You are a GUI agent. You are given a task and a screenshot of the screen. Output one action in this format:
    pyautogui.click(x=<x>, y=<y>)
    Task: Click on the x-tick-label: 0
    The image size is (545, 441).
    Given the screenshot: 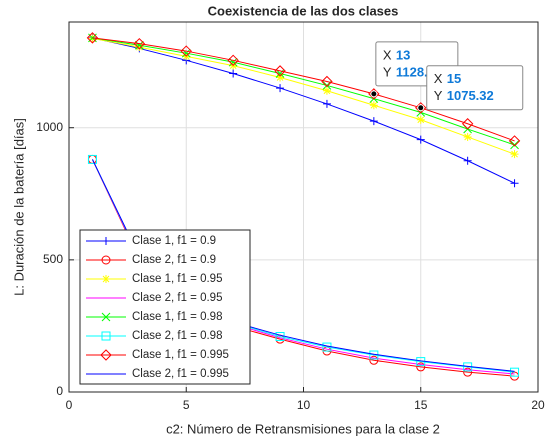 What is the action you would take?
    pyautogui.click(x=69, y=405)
    